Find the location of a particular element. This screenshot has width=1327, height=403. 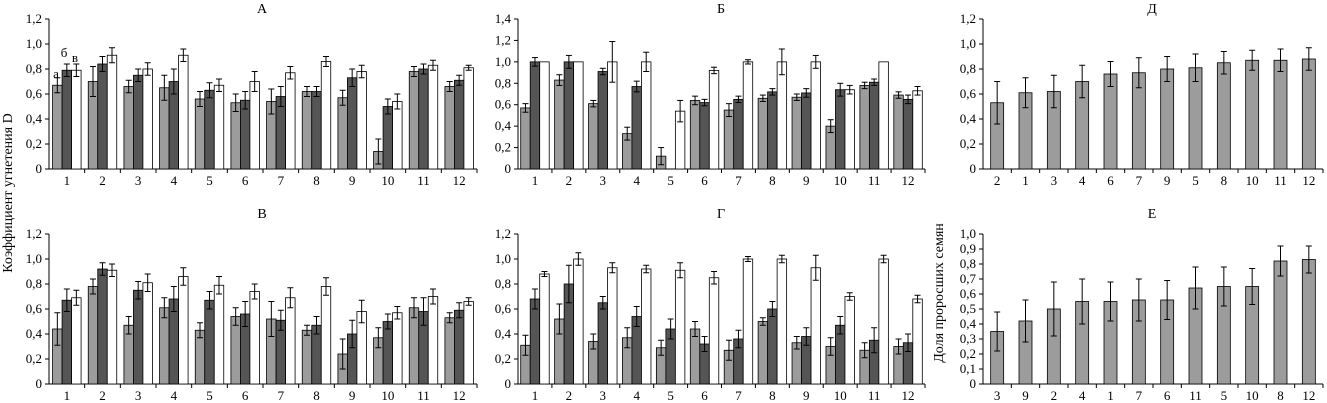

y-tick-label: 0,5 is located at coordinates (968, 308).